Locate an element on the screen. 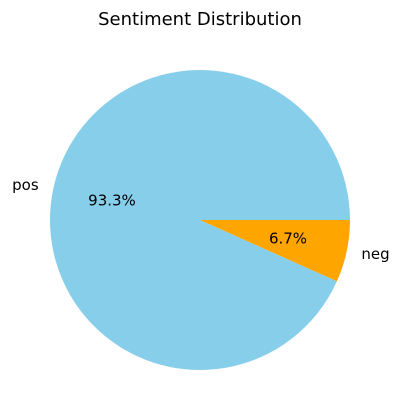 This screenshot has height=417, width=402. slice-label-pos: pos is located at coordinates (25, 185).